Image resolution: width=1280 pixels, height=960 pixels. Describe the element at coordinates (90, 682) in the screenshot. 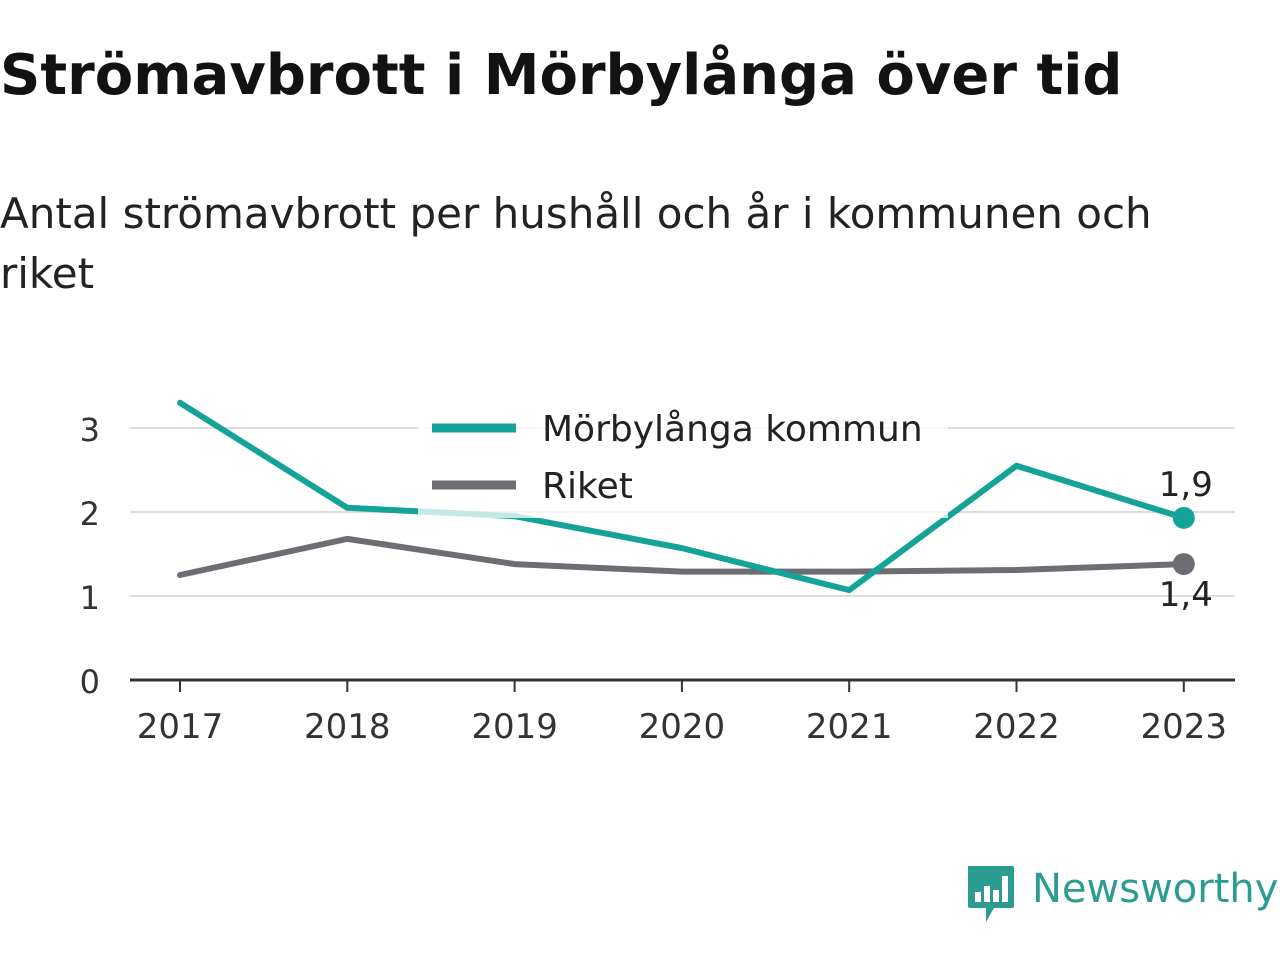

I see `y-tick-label: 0` at that location.